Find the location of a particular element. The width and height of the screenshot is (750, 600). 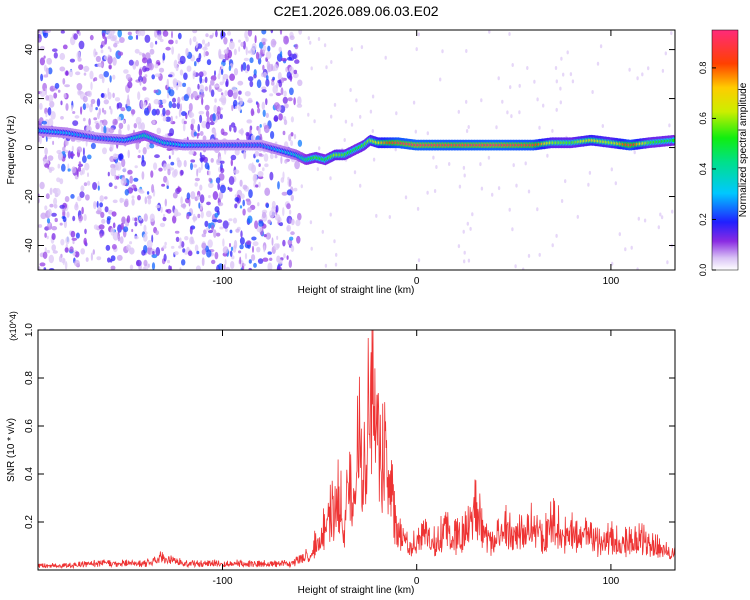

colorbar-gradient is located at coordinates (725, 150).